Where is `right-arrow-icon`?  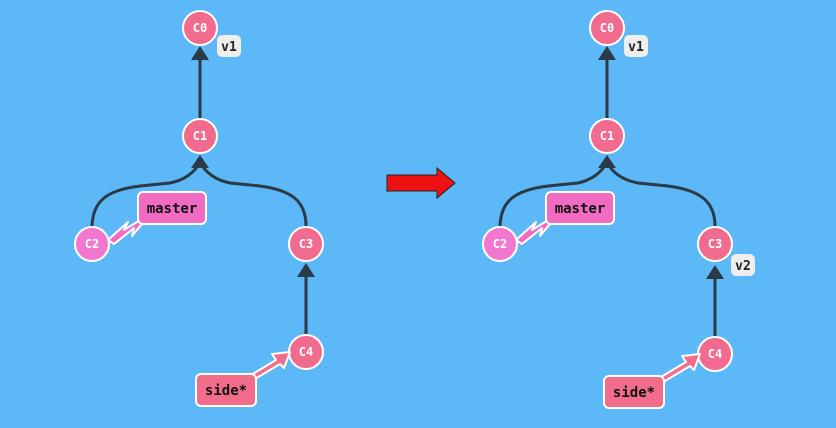
right-arrow-icon is located at coordinates (421, 183).